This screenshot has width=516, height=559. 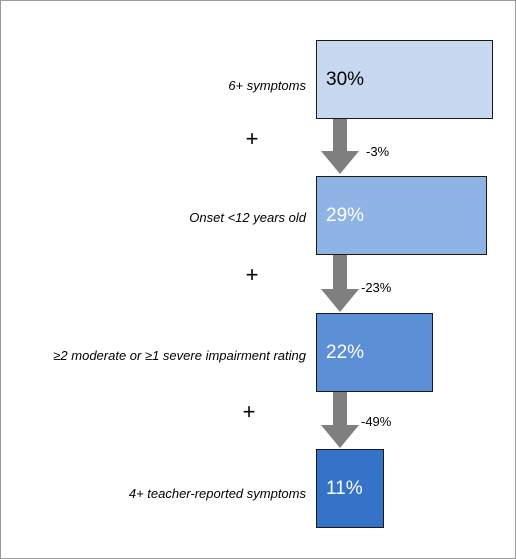 I want to click on change-label-3: -49%, so click(x=376, y=421).